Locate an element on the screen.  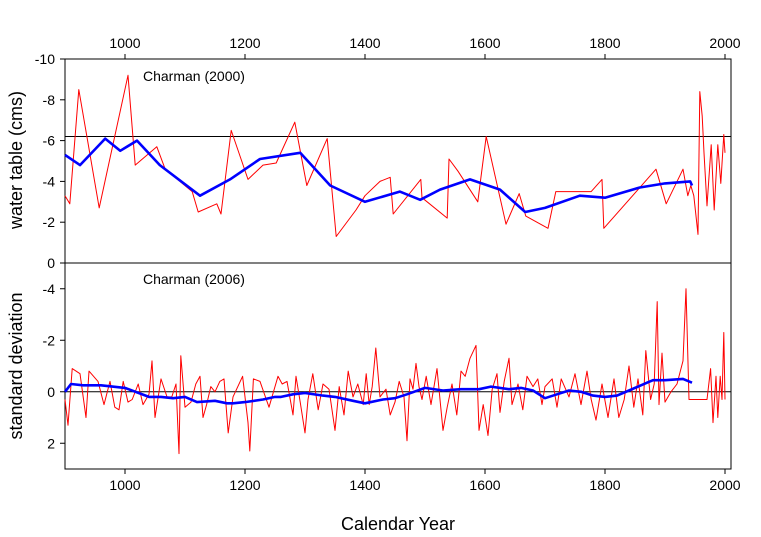
x-tick-label-bottom: 2000 is located at coordinates (724, 485).